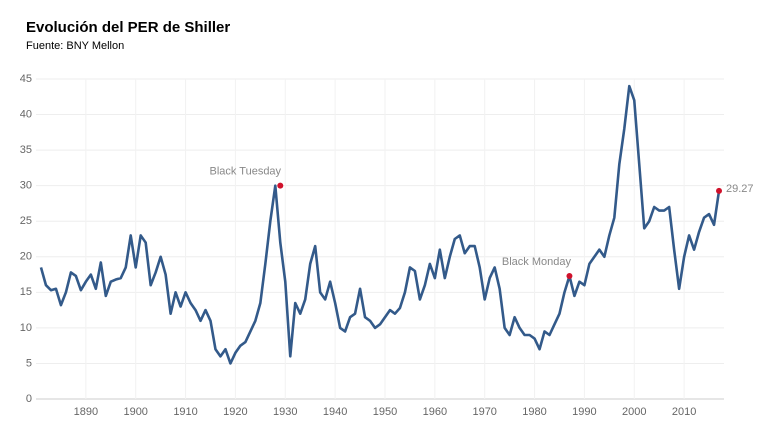  I want to click on y-tick-label: 30, so click(26, 186).